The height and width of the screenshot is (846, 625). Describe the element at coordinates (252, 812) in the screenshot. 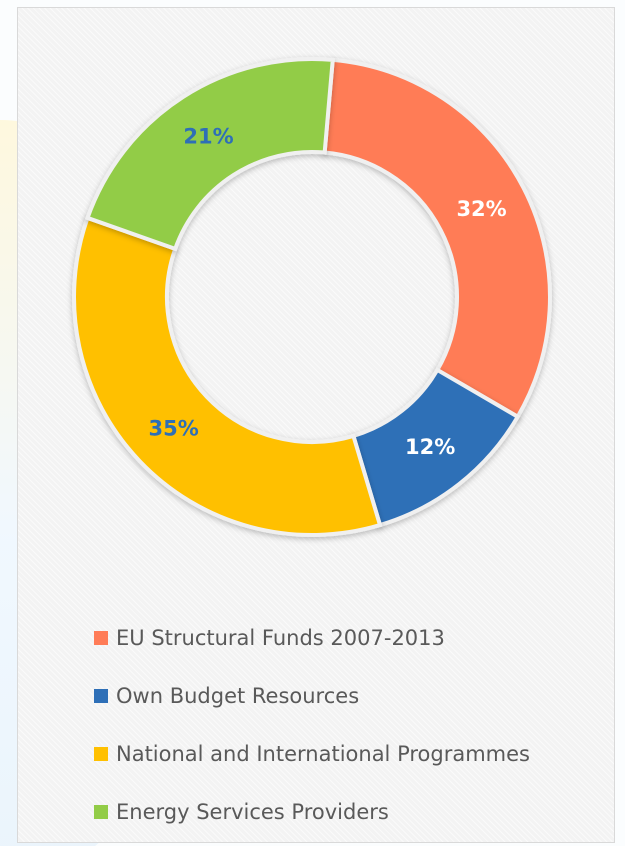

I see `legend-label: Energy Services Providers` at that location.